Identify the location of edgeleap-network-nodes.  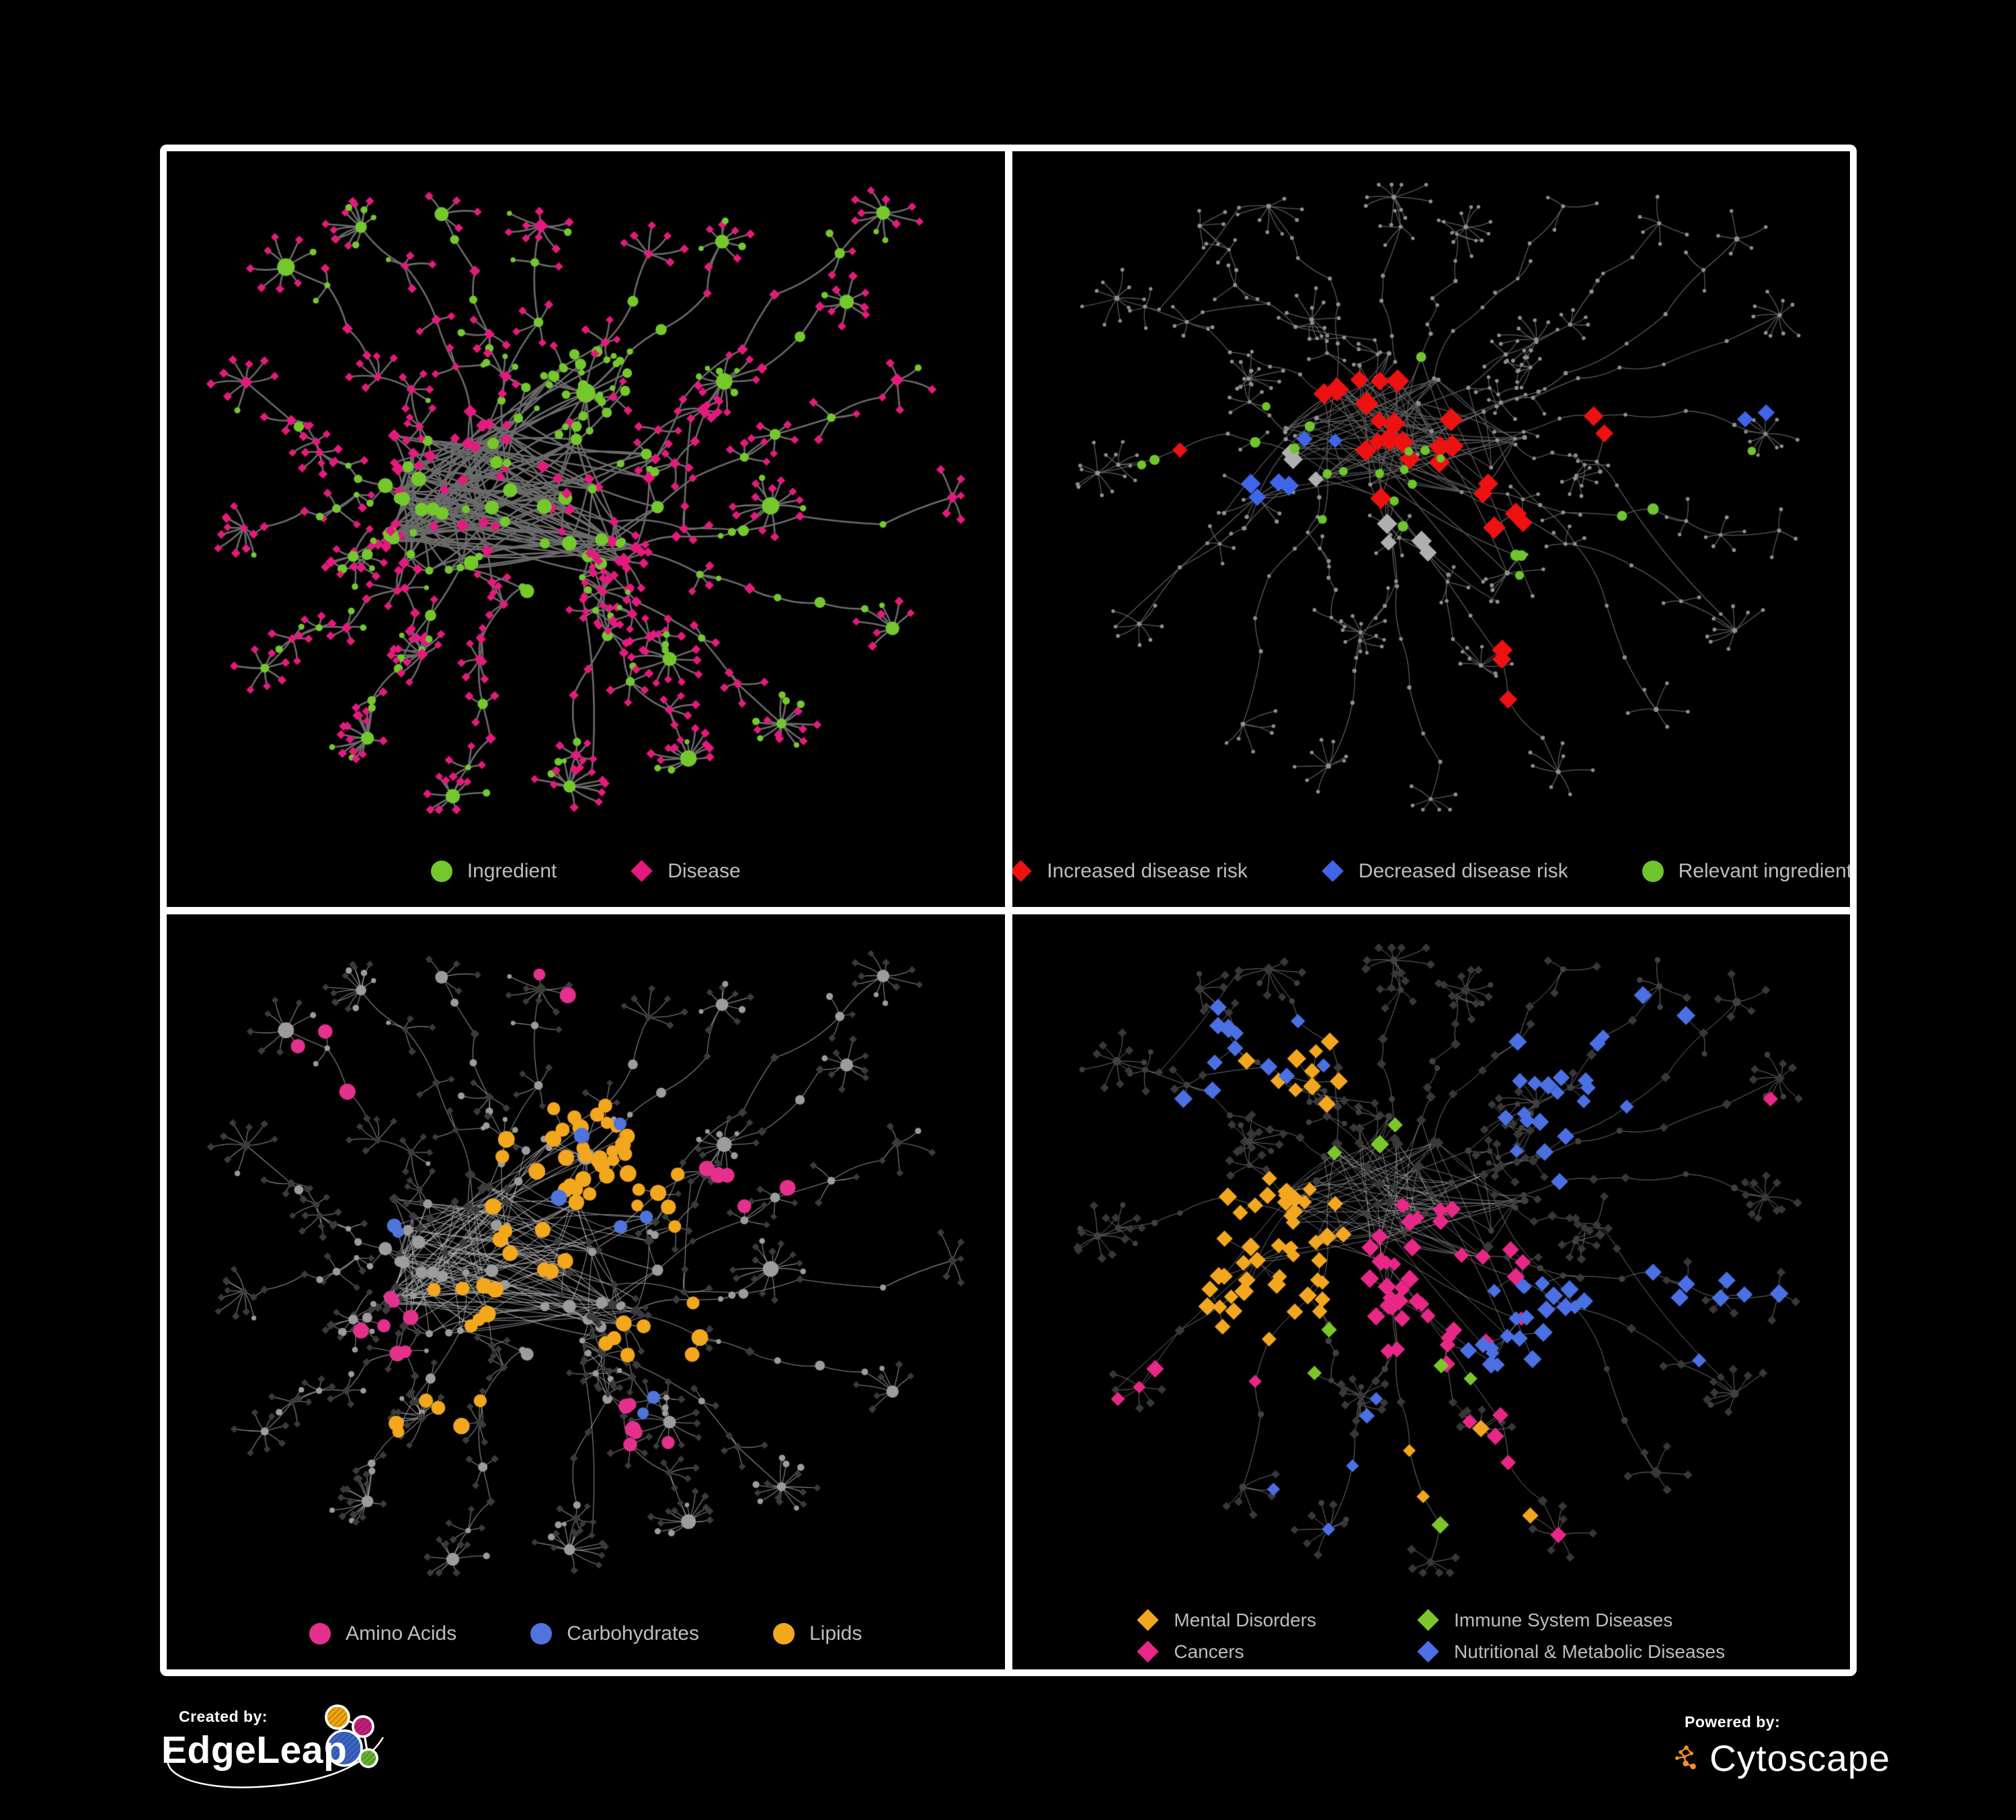
(351, 1736).